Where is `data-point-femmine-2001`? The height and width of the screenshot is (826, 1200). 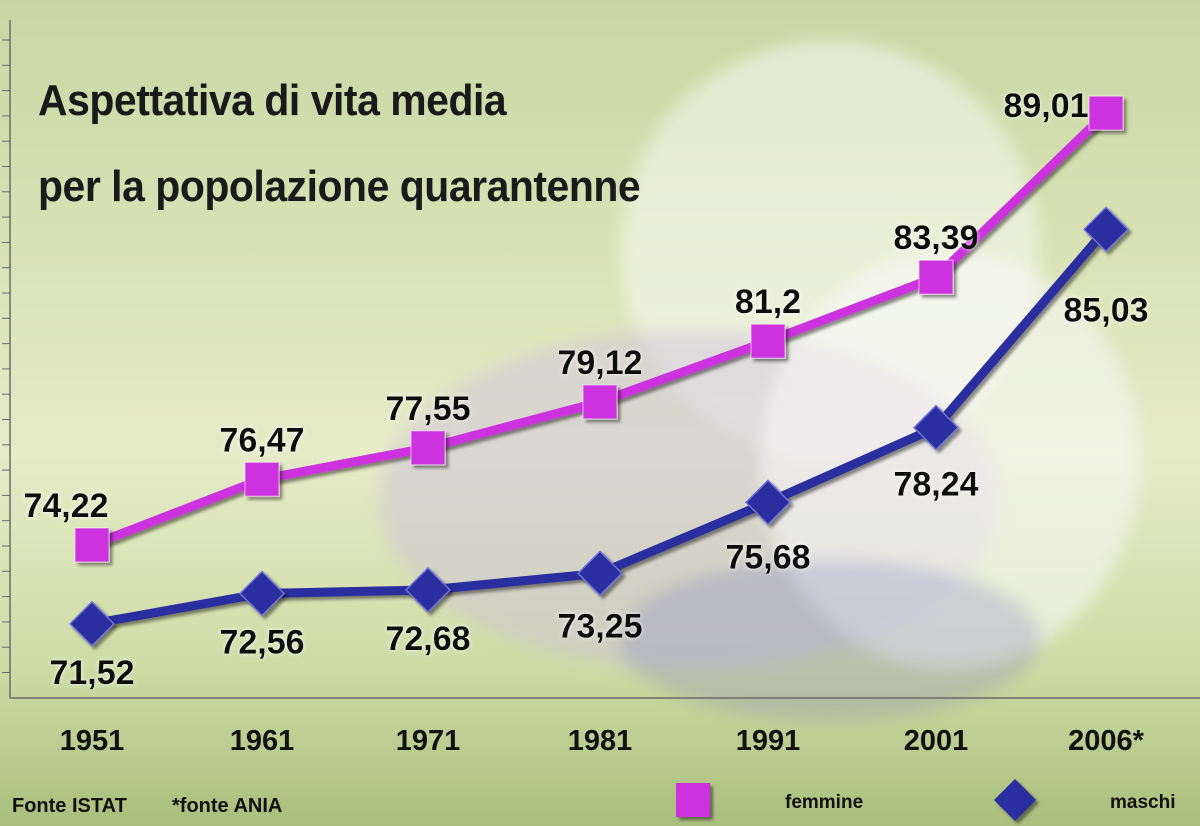 data-point-femmine-2001 is located at coordinates (936, 277).